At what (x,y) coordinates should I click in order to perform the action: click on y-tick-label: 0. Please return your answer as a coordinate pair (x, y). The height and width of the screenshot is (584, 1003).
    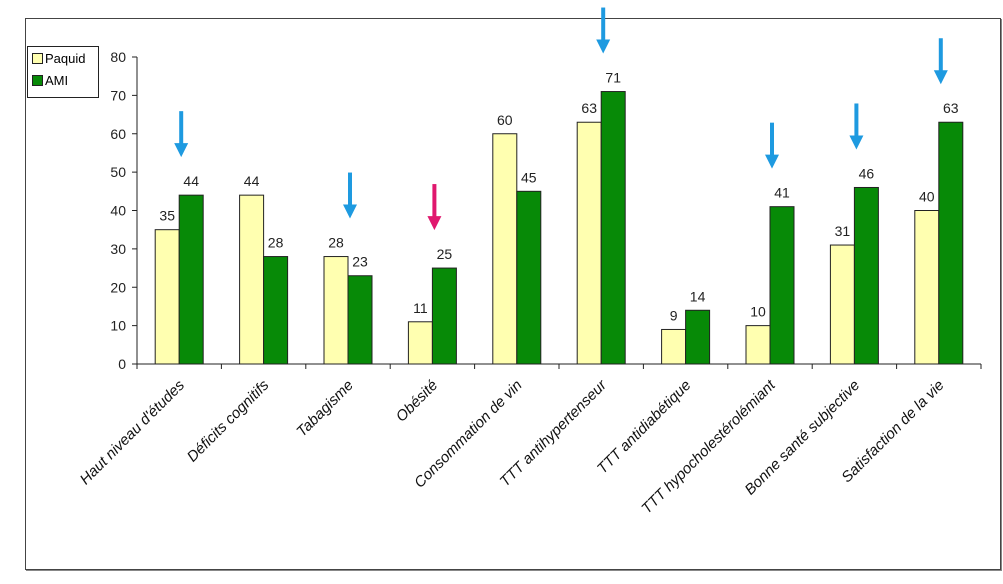
    Looking at the image, I should click on (122, 364).